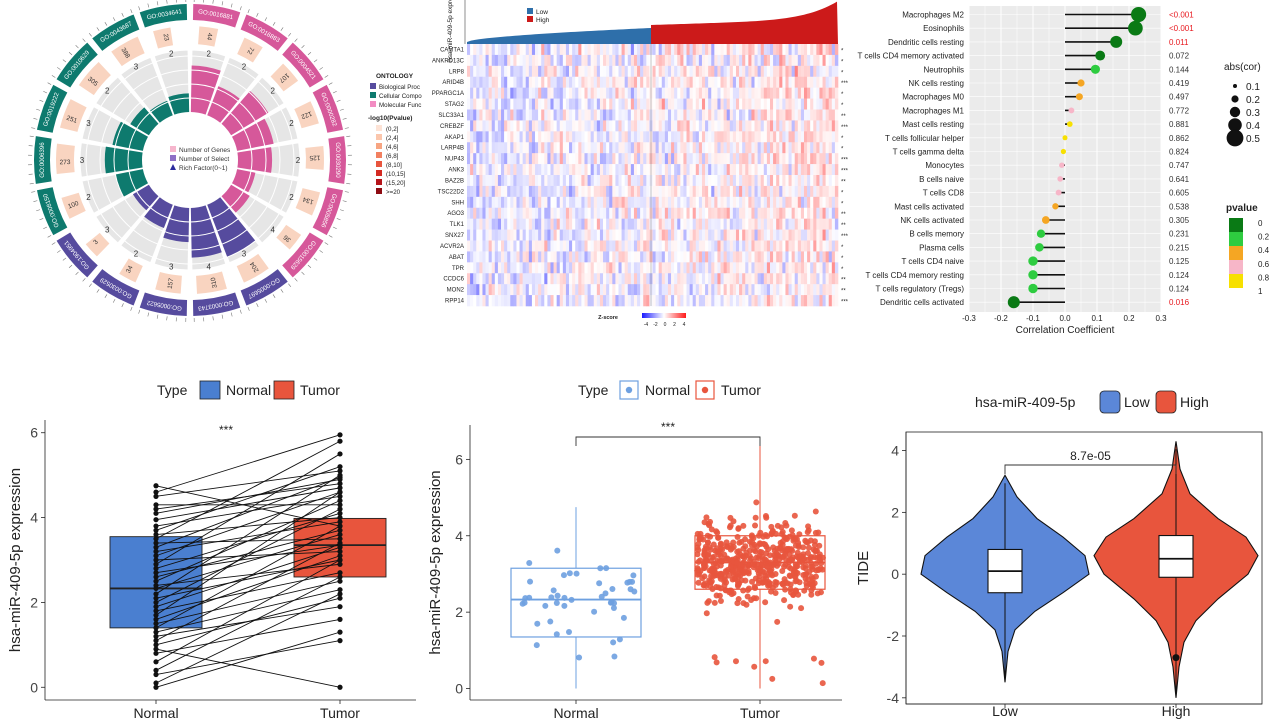 Image resolution: width=1280 pixels, height=720 pixels. I want to click on center-legend-label: Number of Genes, so click(205, 150).